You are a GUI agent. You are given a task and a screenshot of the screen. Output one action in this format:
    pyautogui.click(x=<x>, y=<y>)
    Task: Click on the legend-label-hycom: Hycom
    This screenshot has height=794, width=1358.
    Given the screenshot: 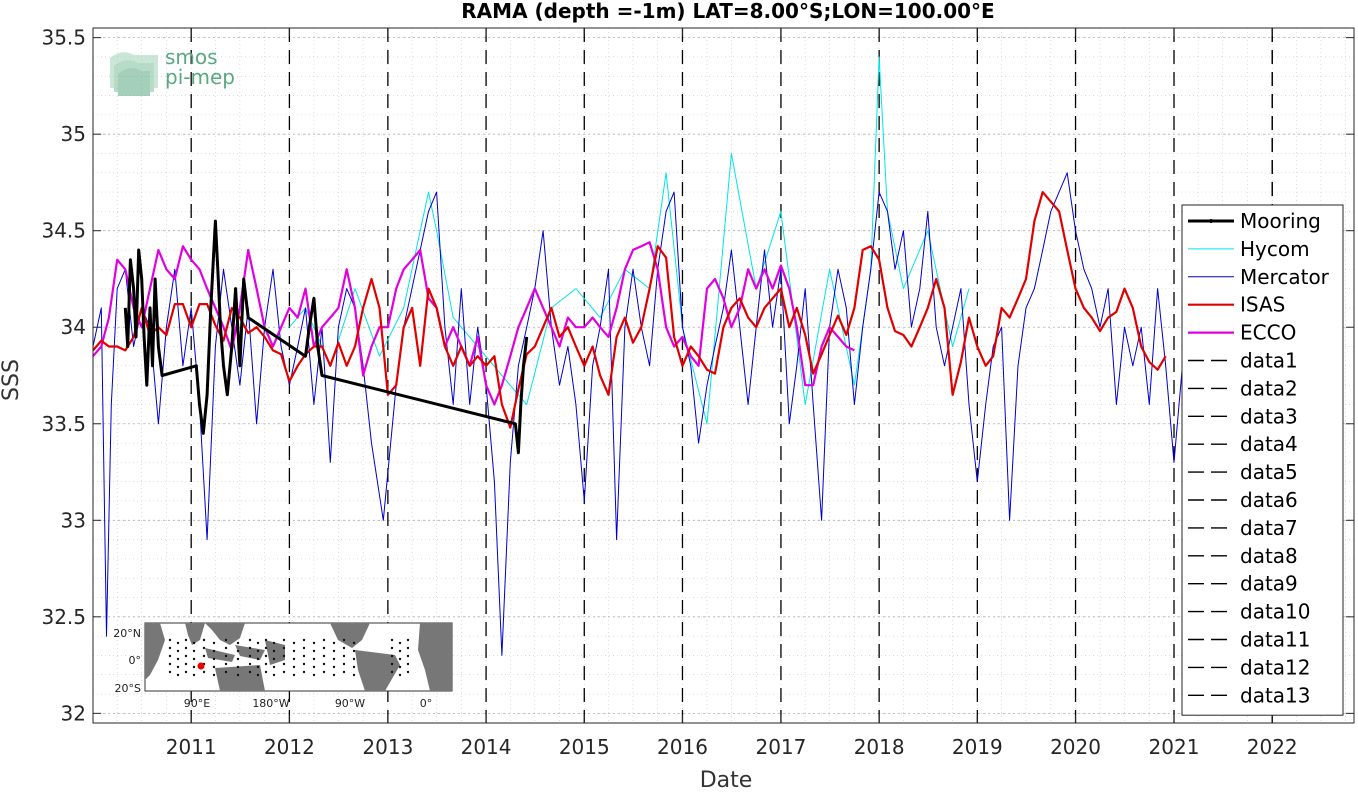 What is the action you would take?
    pyautogui.click(x=1275, y=249)
    